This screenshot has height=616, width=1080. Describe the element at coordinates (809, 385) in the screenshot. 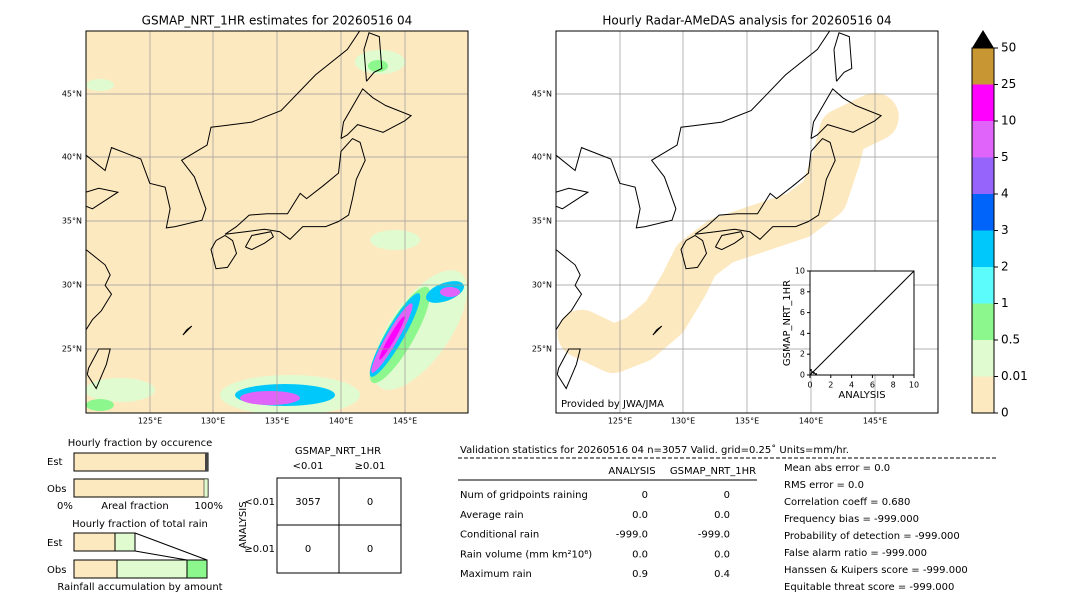

I see `x-tick-label: 0` at that location.